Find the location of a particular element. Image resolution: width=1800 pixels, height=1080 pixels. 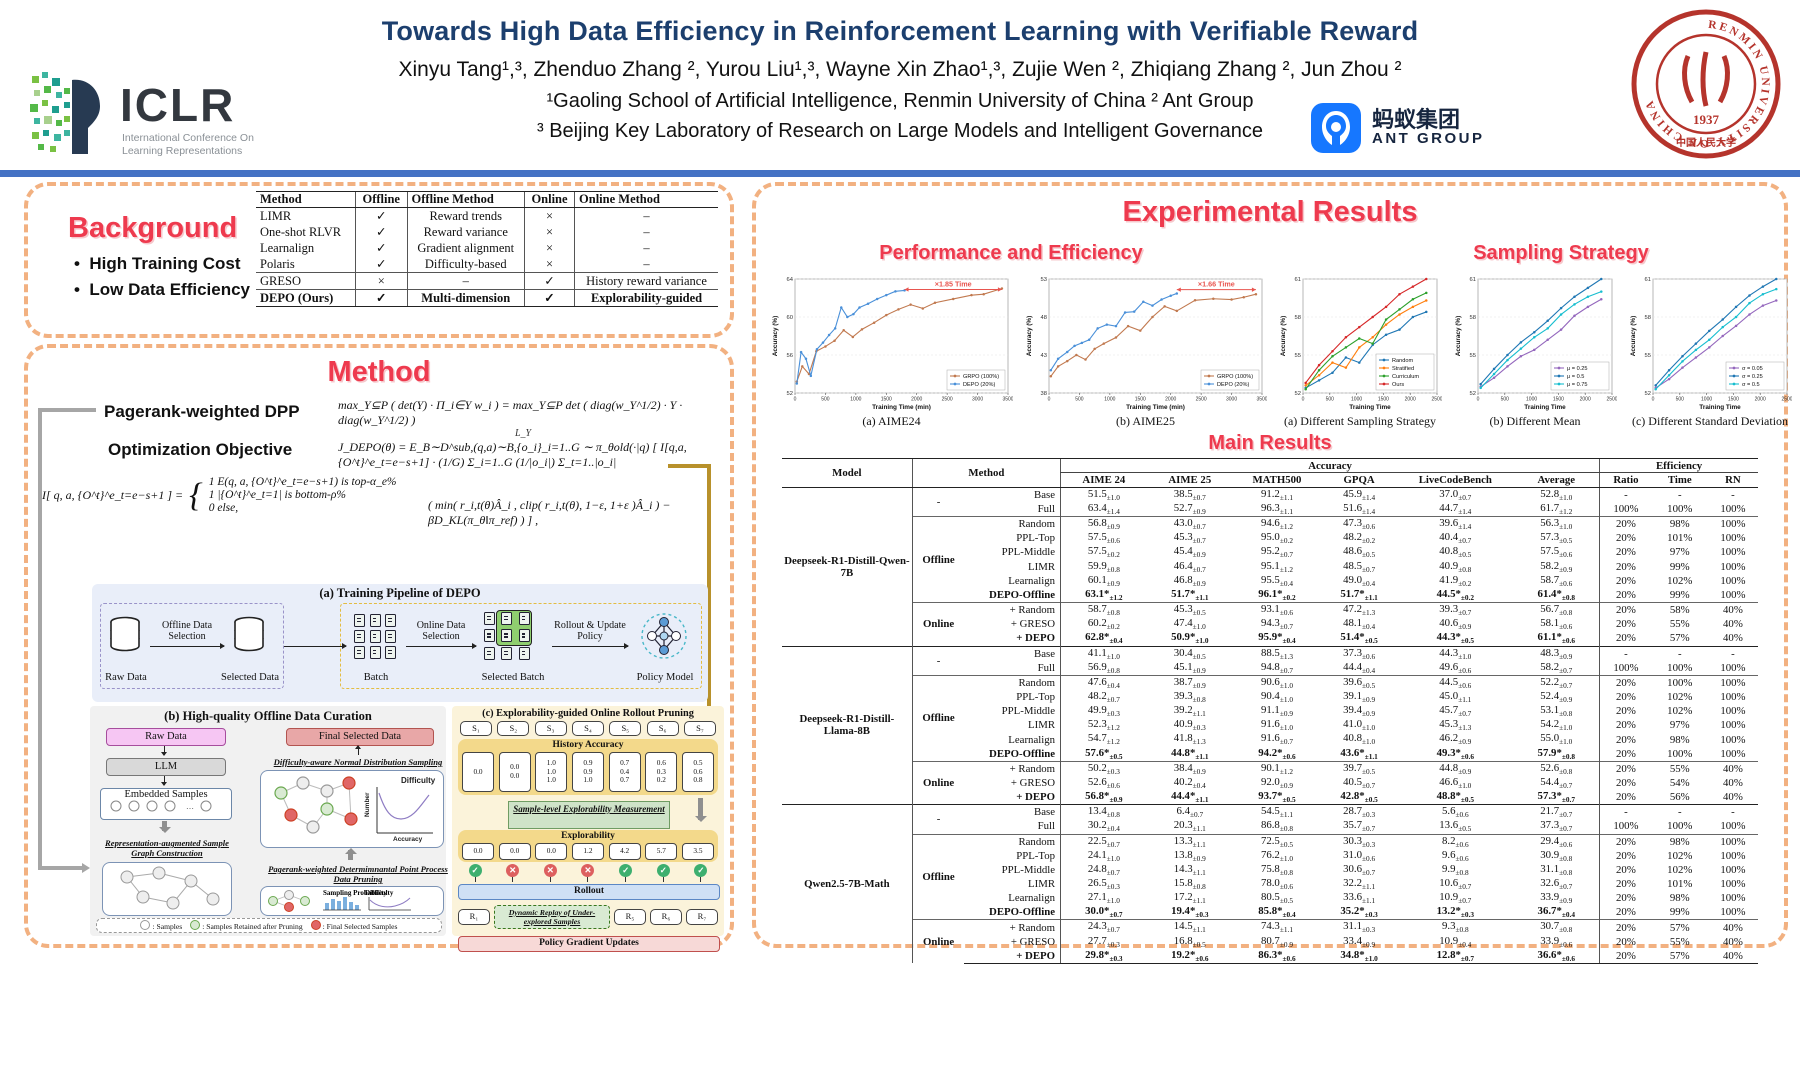

pipeline-title: (a) Training Pipeline of DEPO is located at coordinates (400, 593).